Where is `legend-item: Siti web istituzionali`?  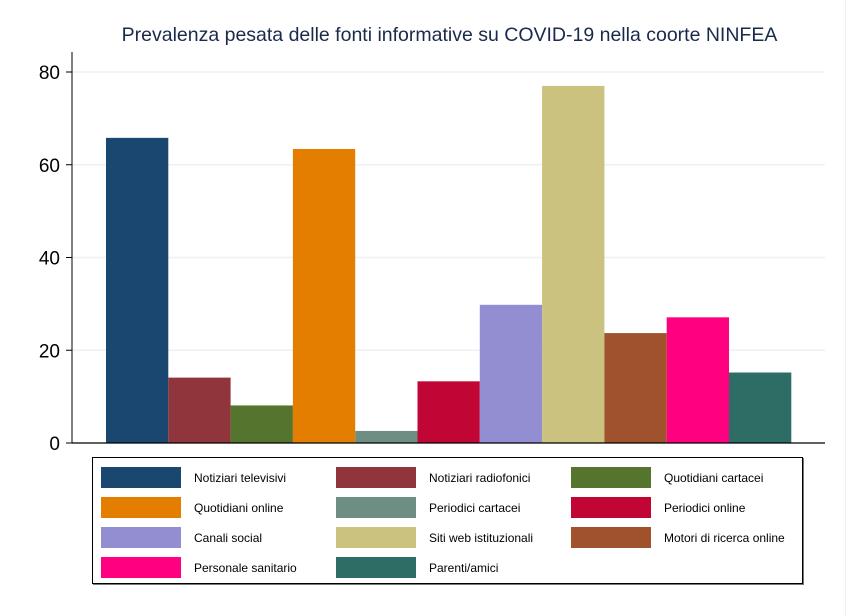 legend-item: Siti web istituzionali is located at coordinates (434, 537).